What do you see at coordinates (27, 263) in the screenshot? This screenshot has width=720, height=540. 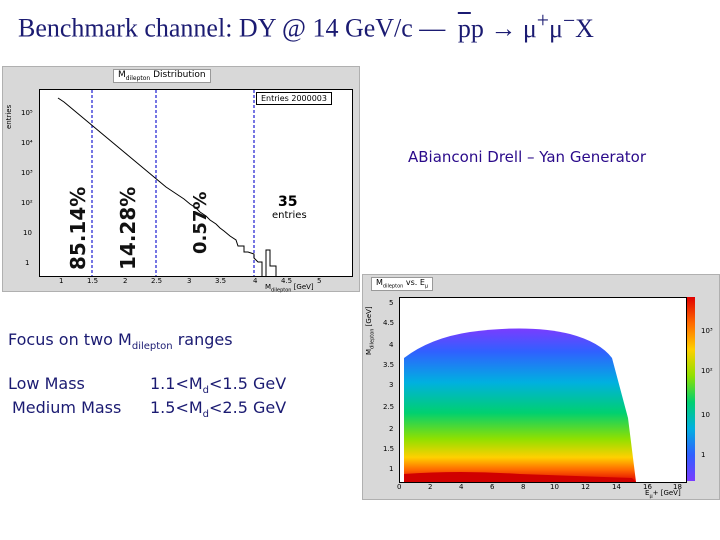 I see `ytick-1: 1` at bounding box center [27, 263].